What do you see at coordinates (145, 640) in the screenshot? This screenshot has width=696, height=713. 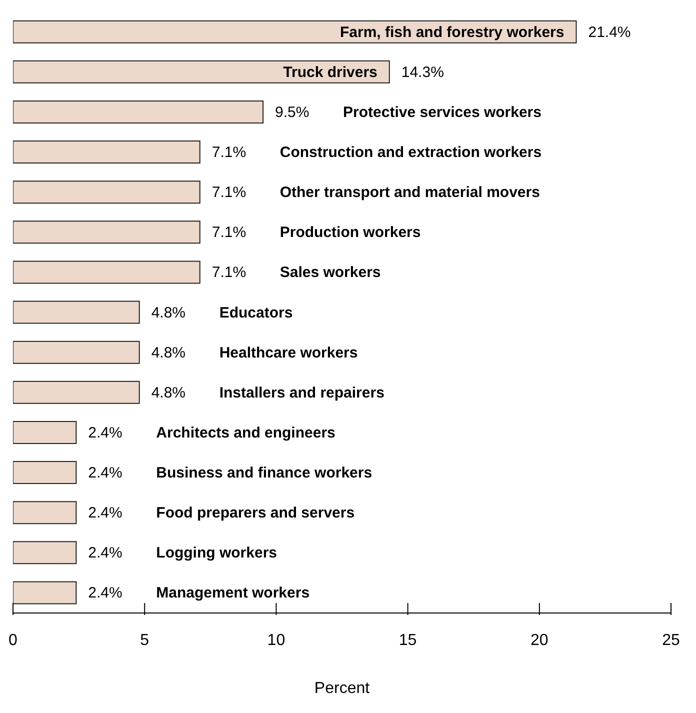 I see `x-tick-label: 5` at bounding box center [145, 640].